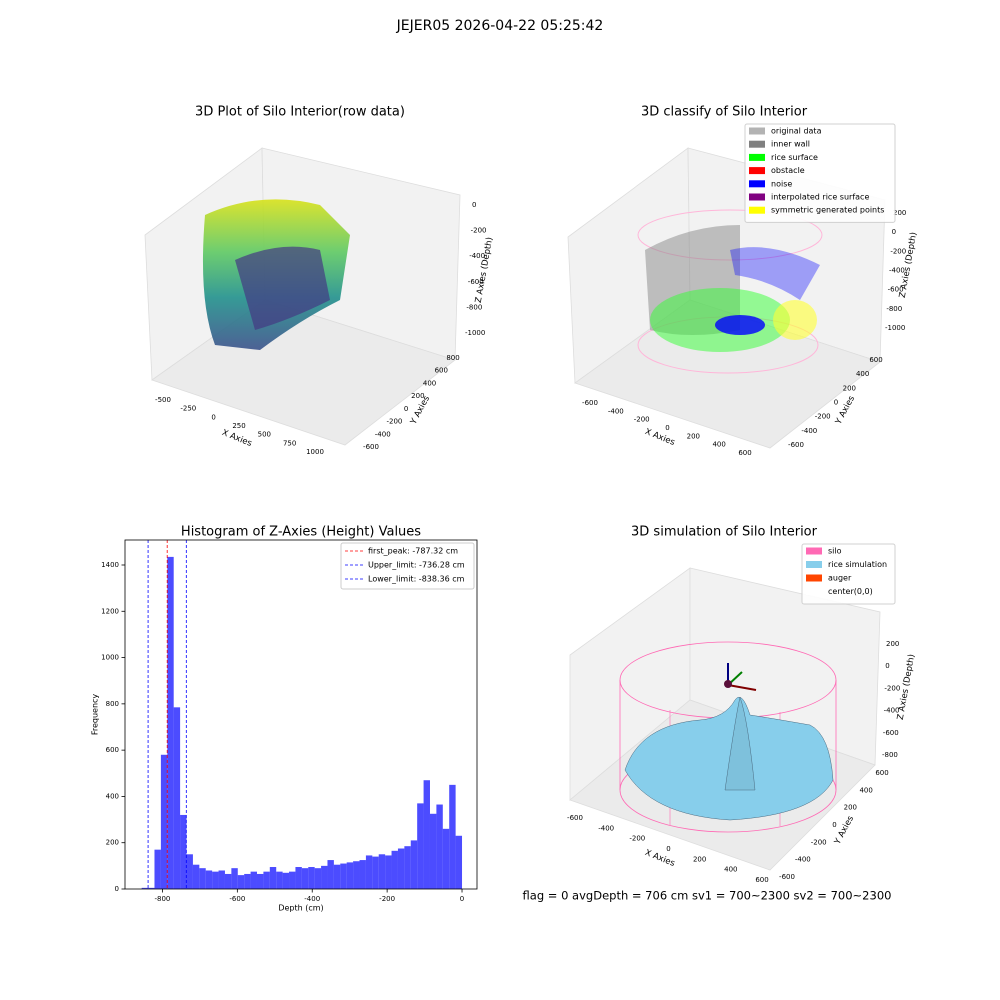 The image size is (1000, 1000). I want to click on x-axis-label: Depth (cm), so click(300, 908).